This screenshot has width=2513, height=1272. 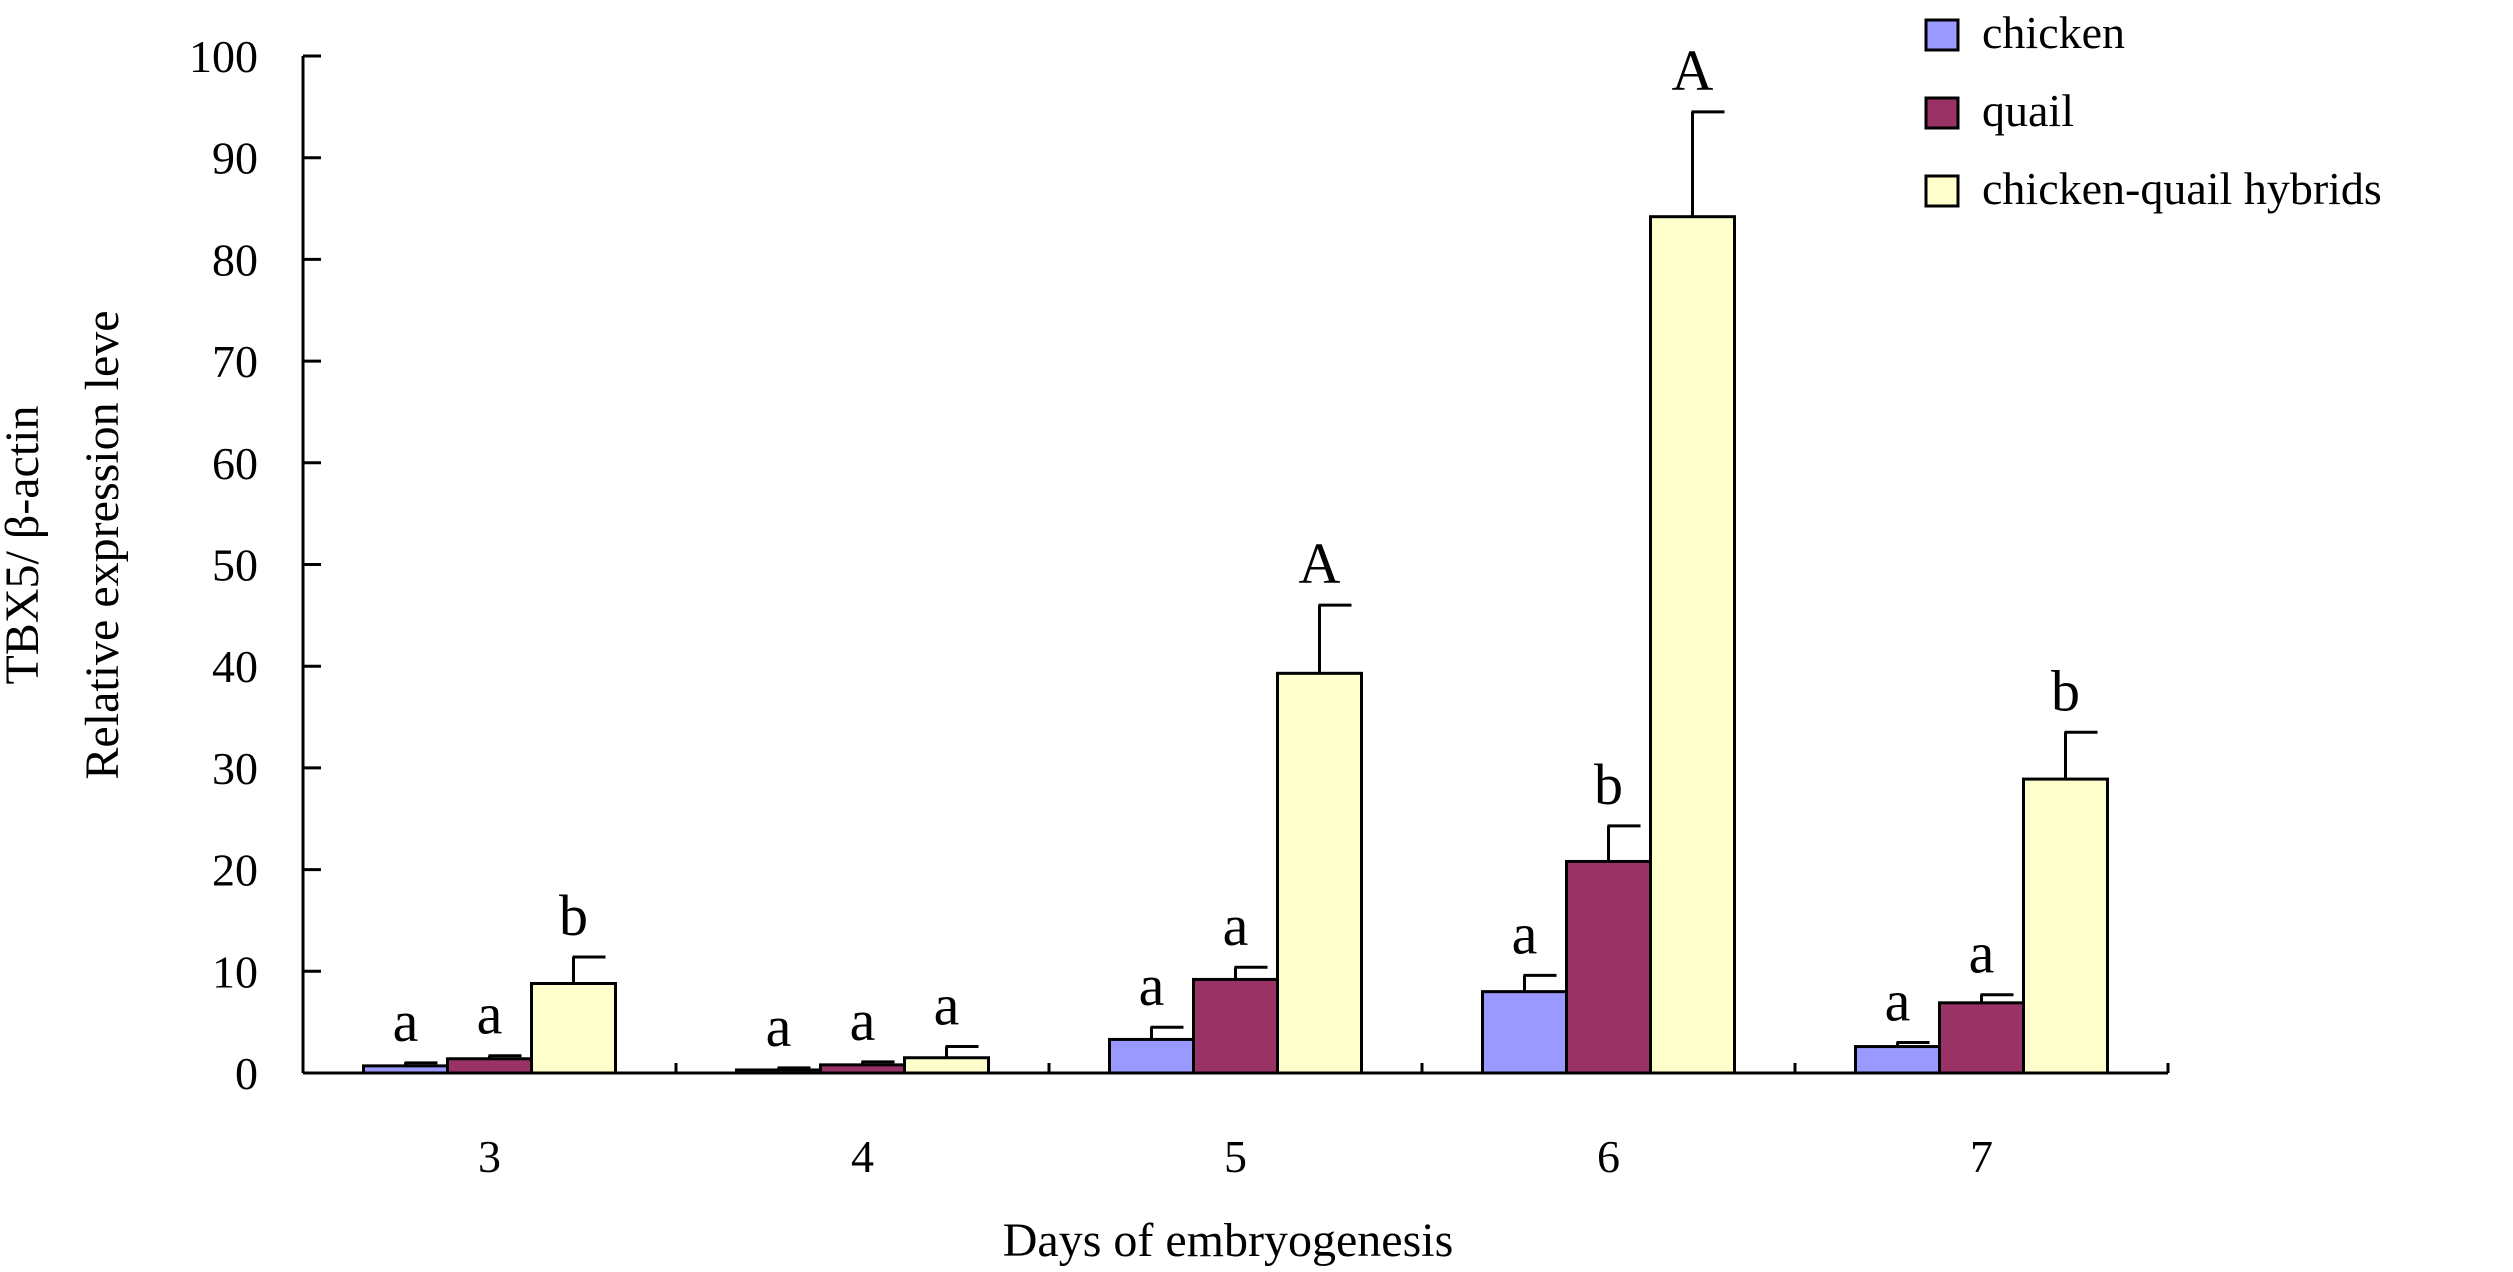 I want to click on y-tick-label-20: 20, so click(x=235, y=870).